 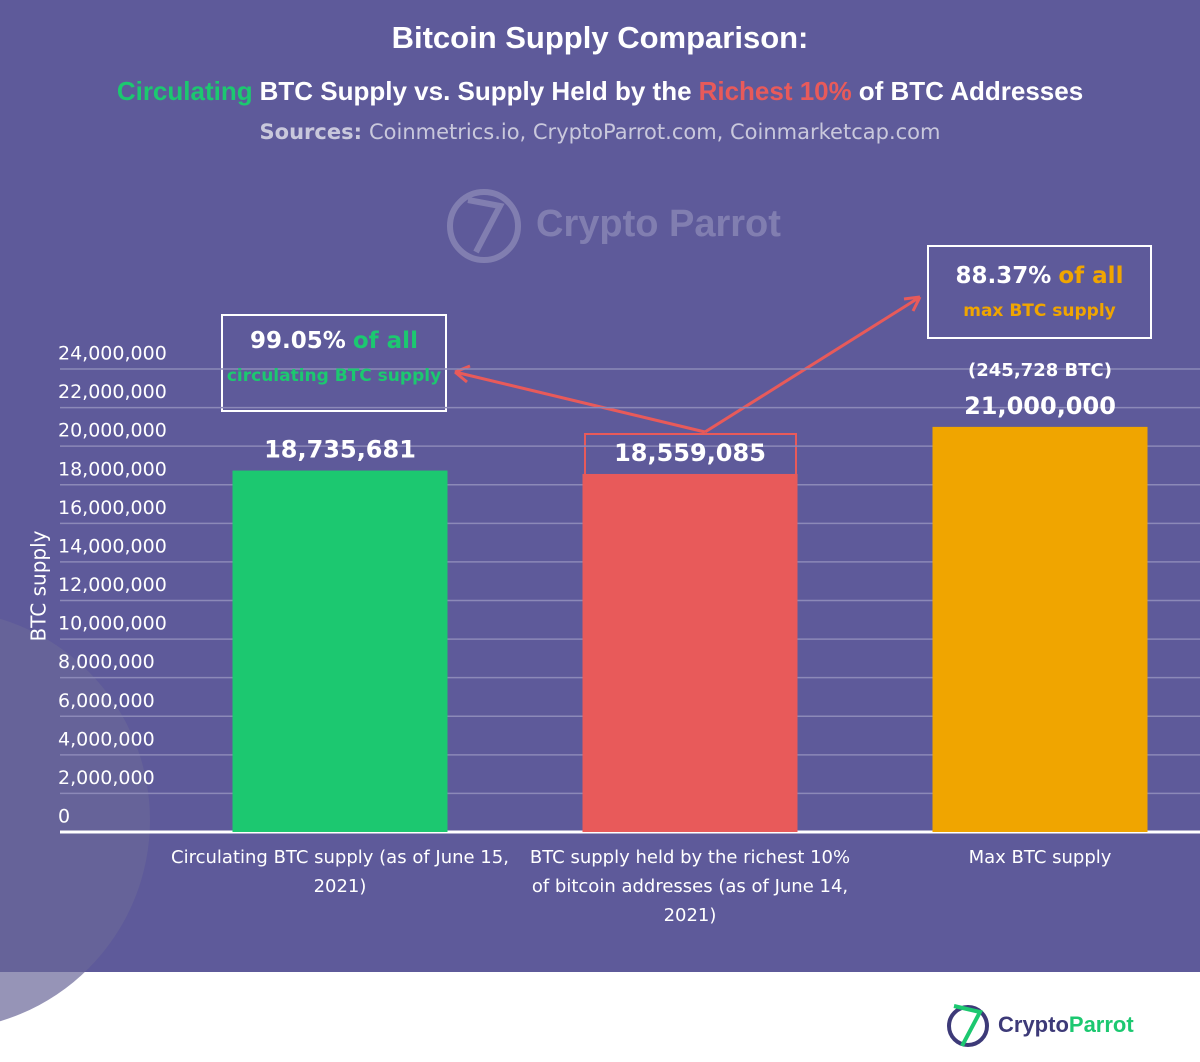 I want to click on value-label: 21,000,000, so click(x=1040, y=406).